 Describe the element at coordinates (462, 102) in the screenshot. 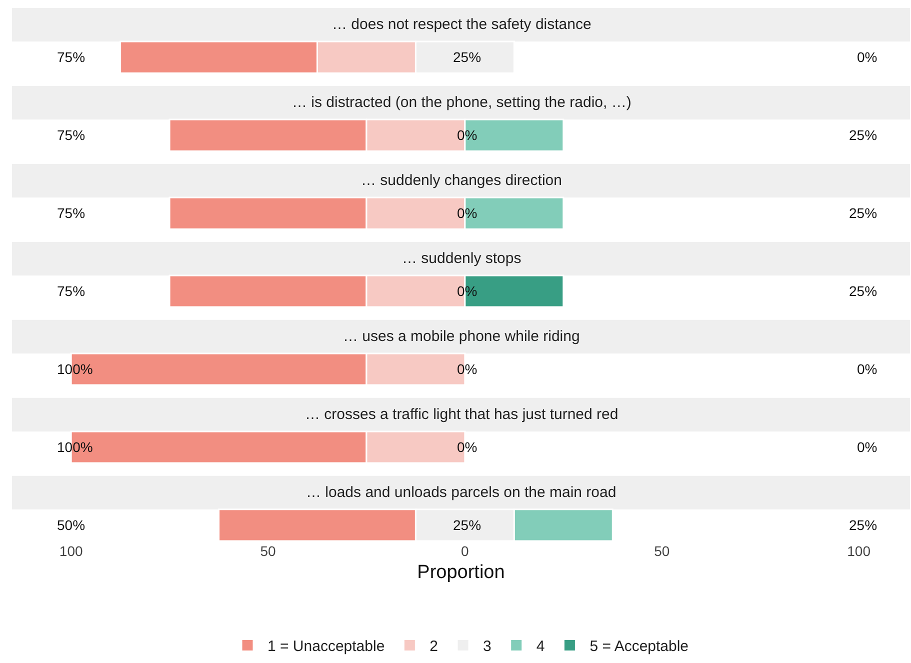

I see `y-tick-label: … is distracted (on the phone, setting the radio, …)` at that location.